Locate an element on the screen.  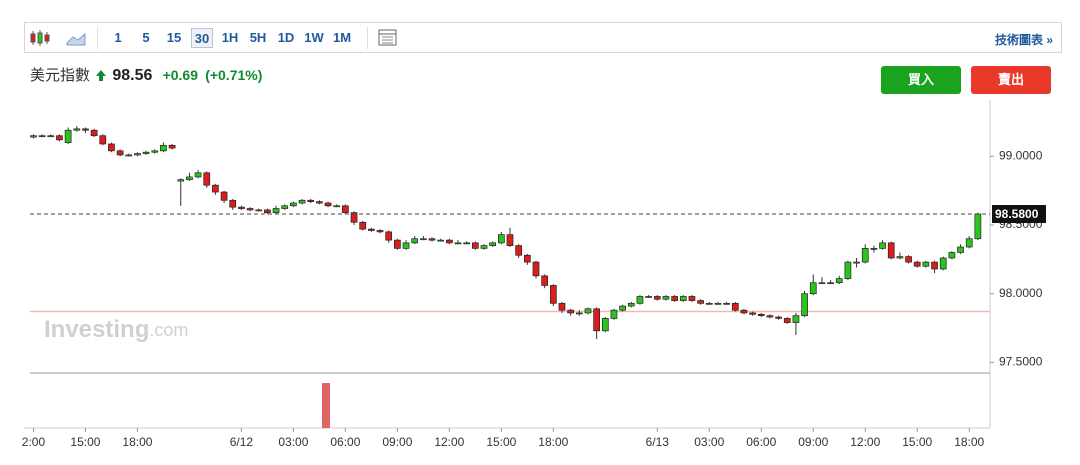
interval-option: 30 is located at coordinates (202, 38).